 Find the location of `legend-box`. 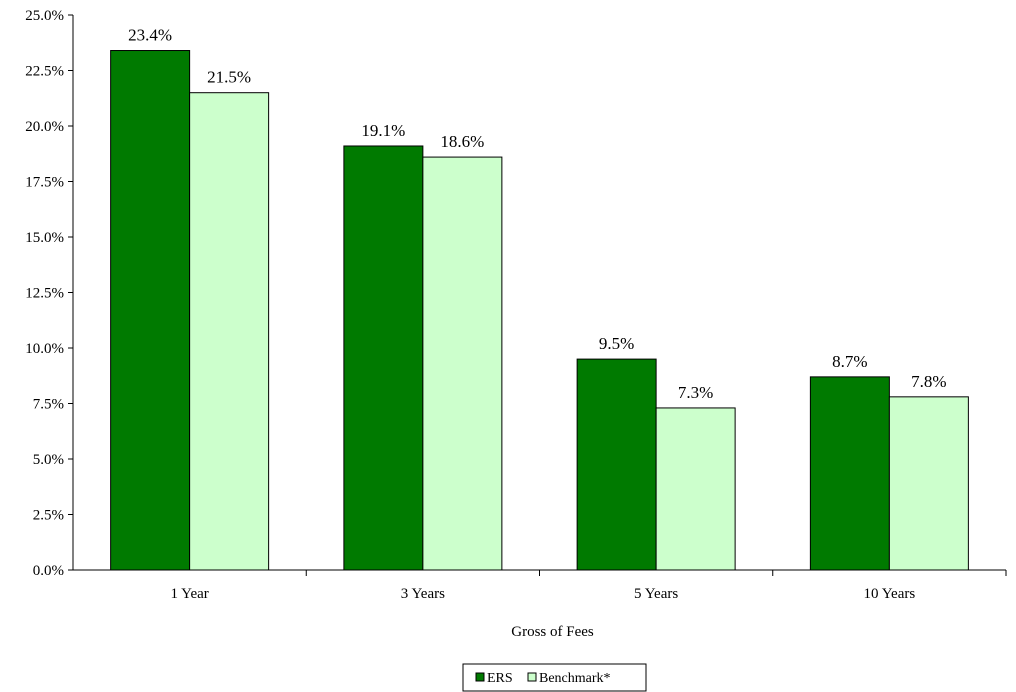

legend-box is located at coordinates (554, 677).